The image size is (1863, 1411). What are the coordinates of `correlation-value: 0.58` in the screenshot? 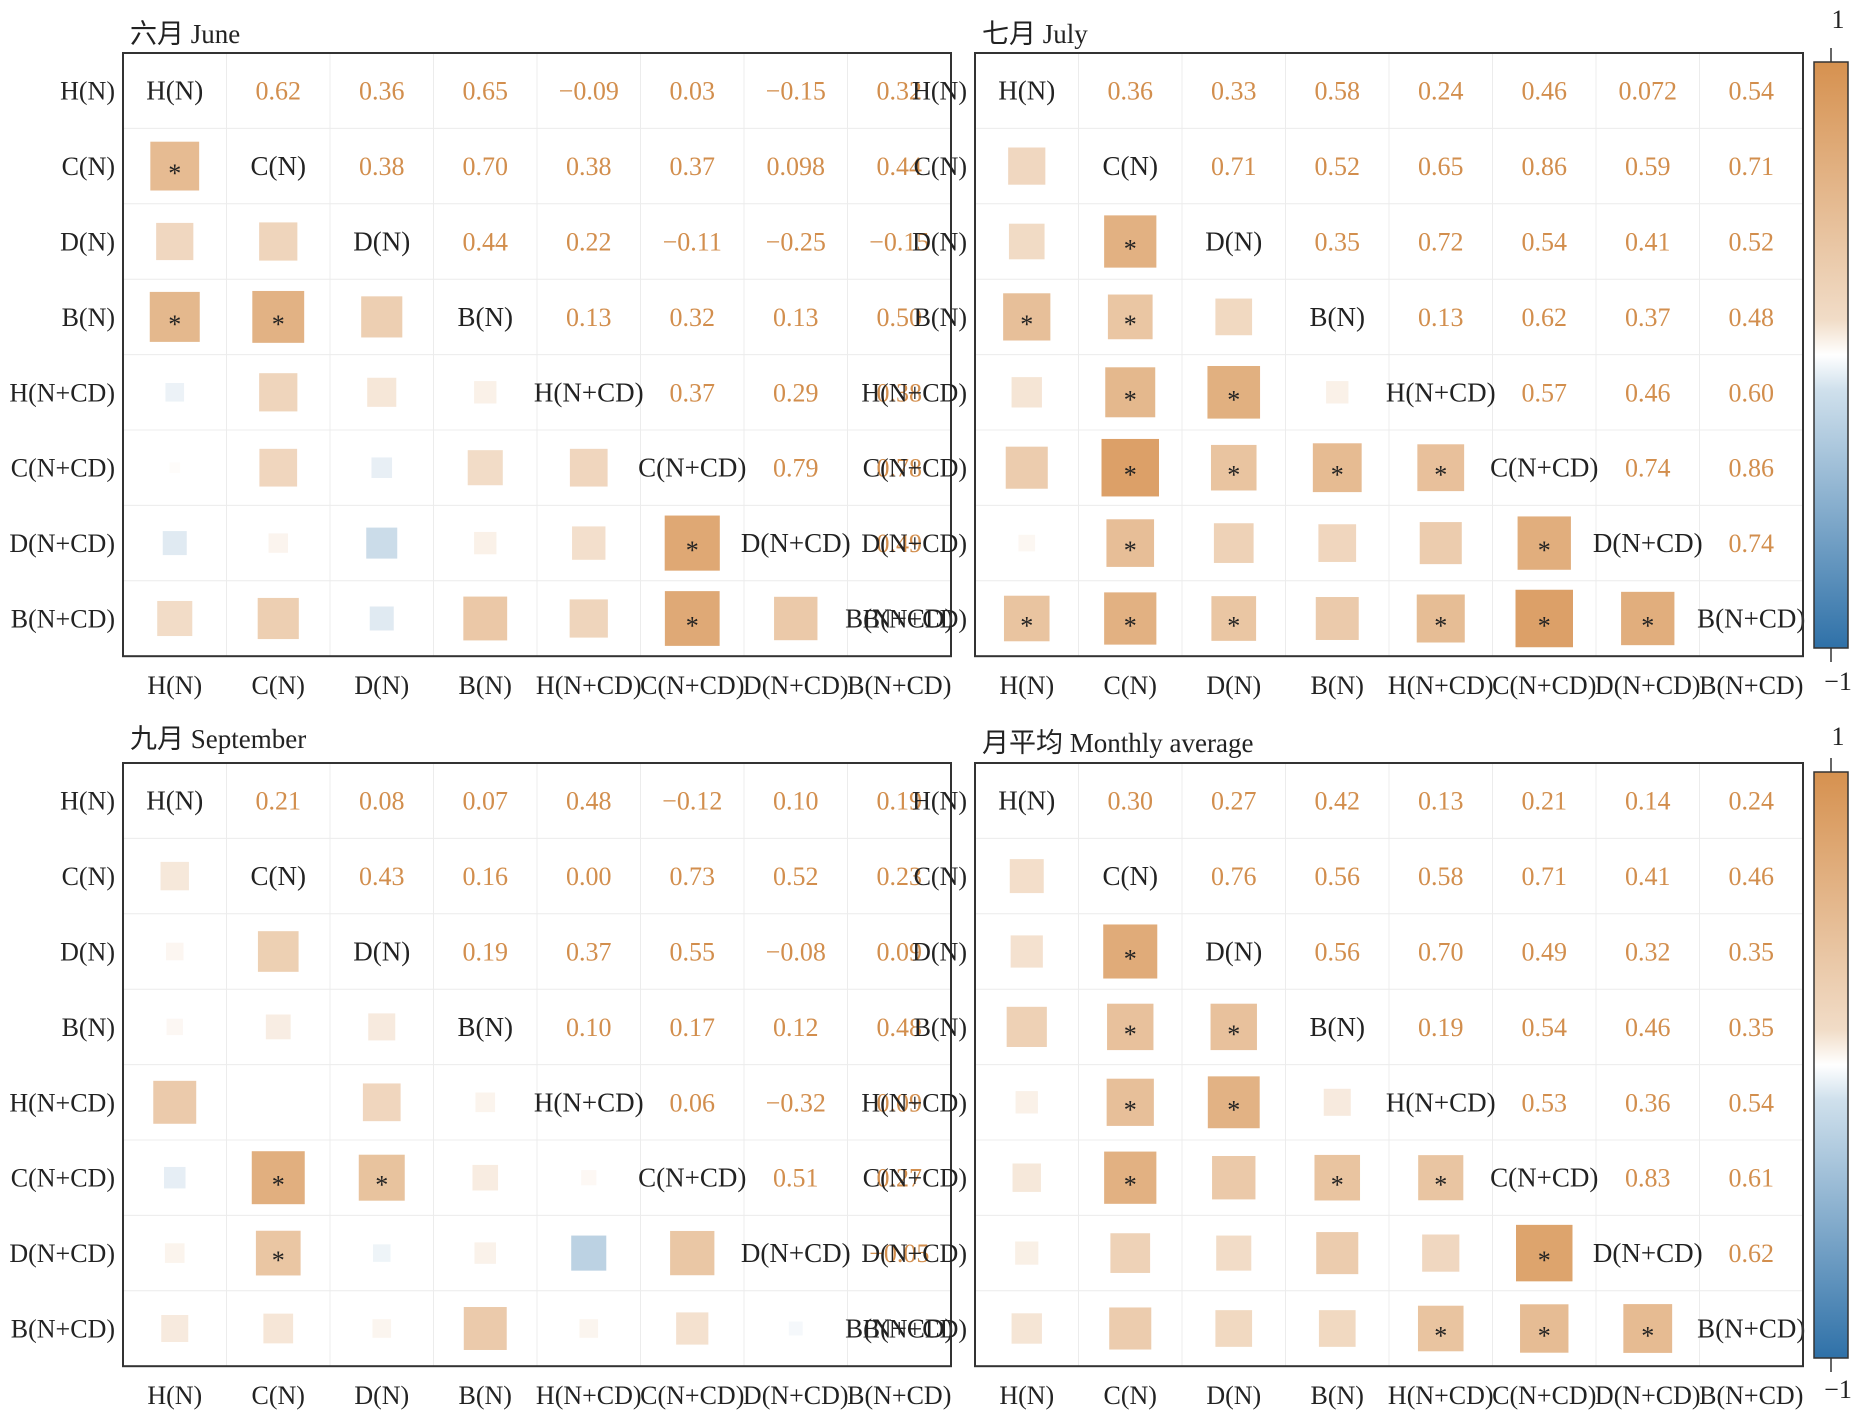 It's located at (1338, 91).